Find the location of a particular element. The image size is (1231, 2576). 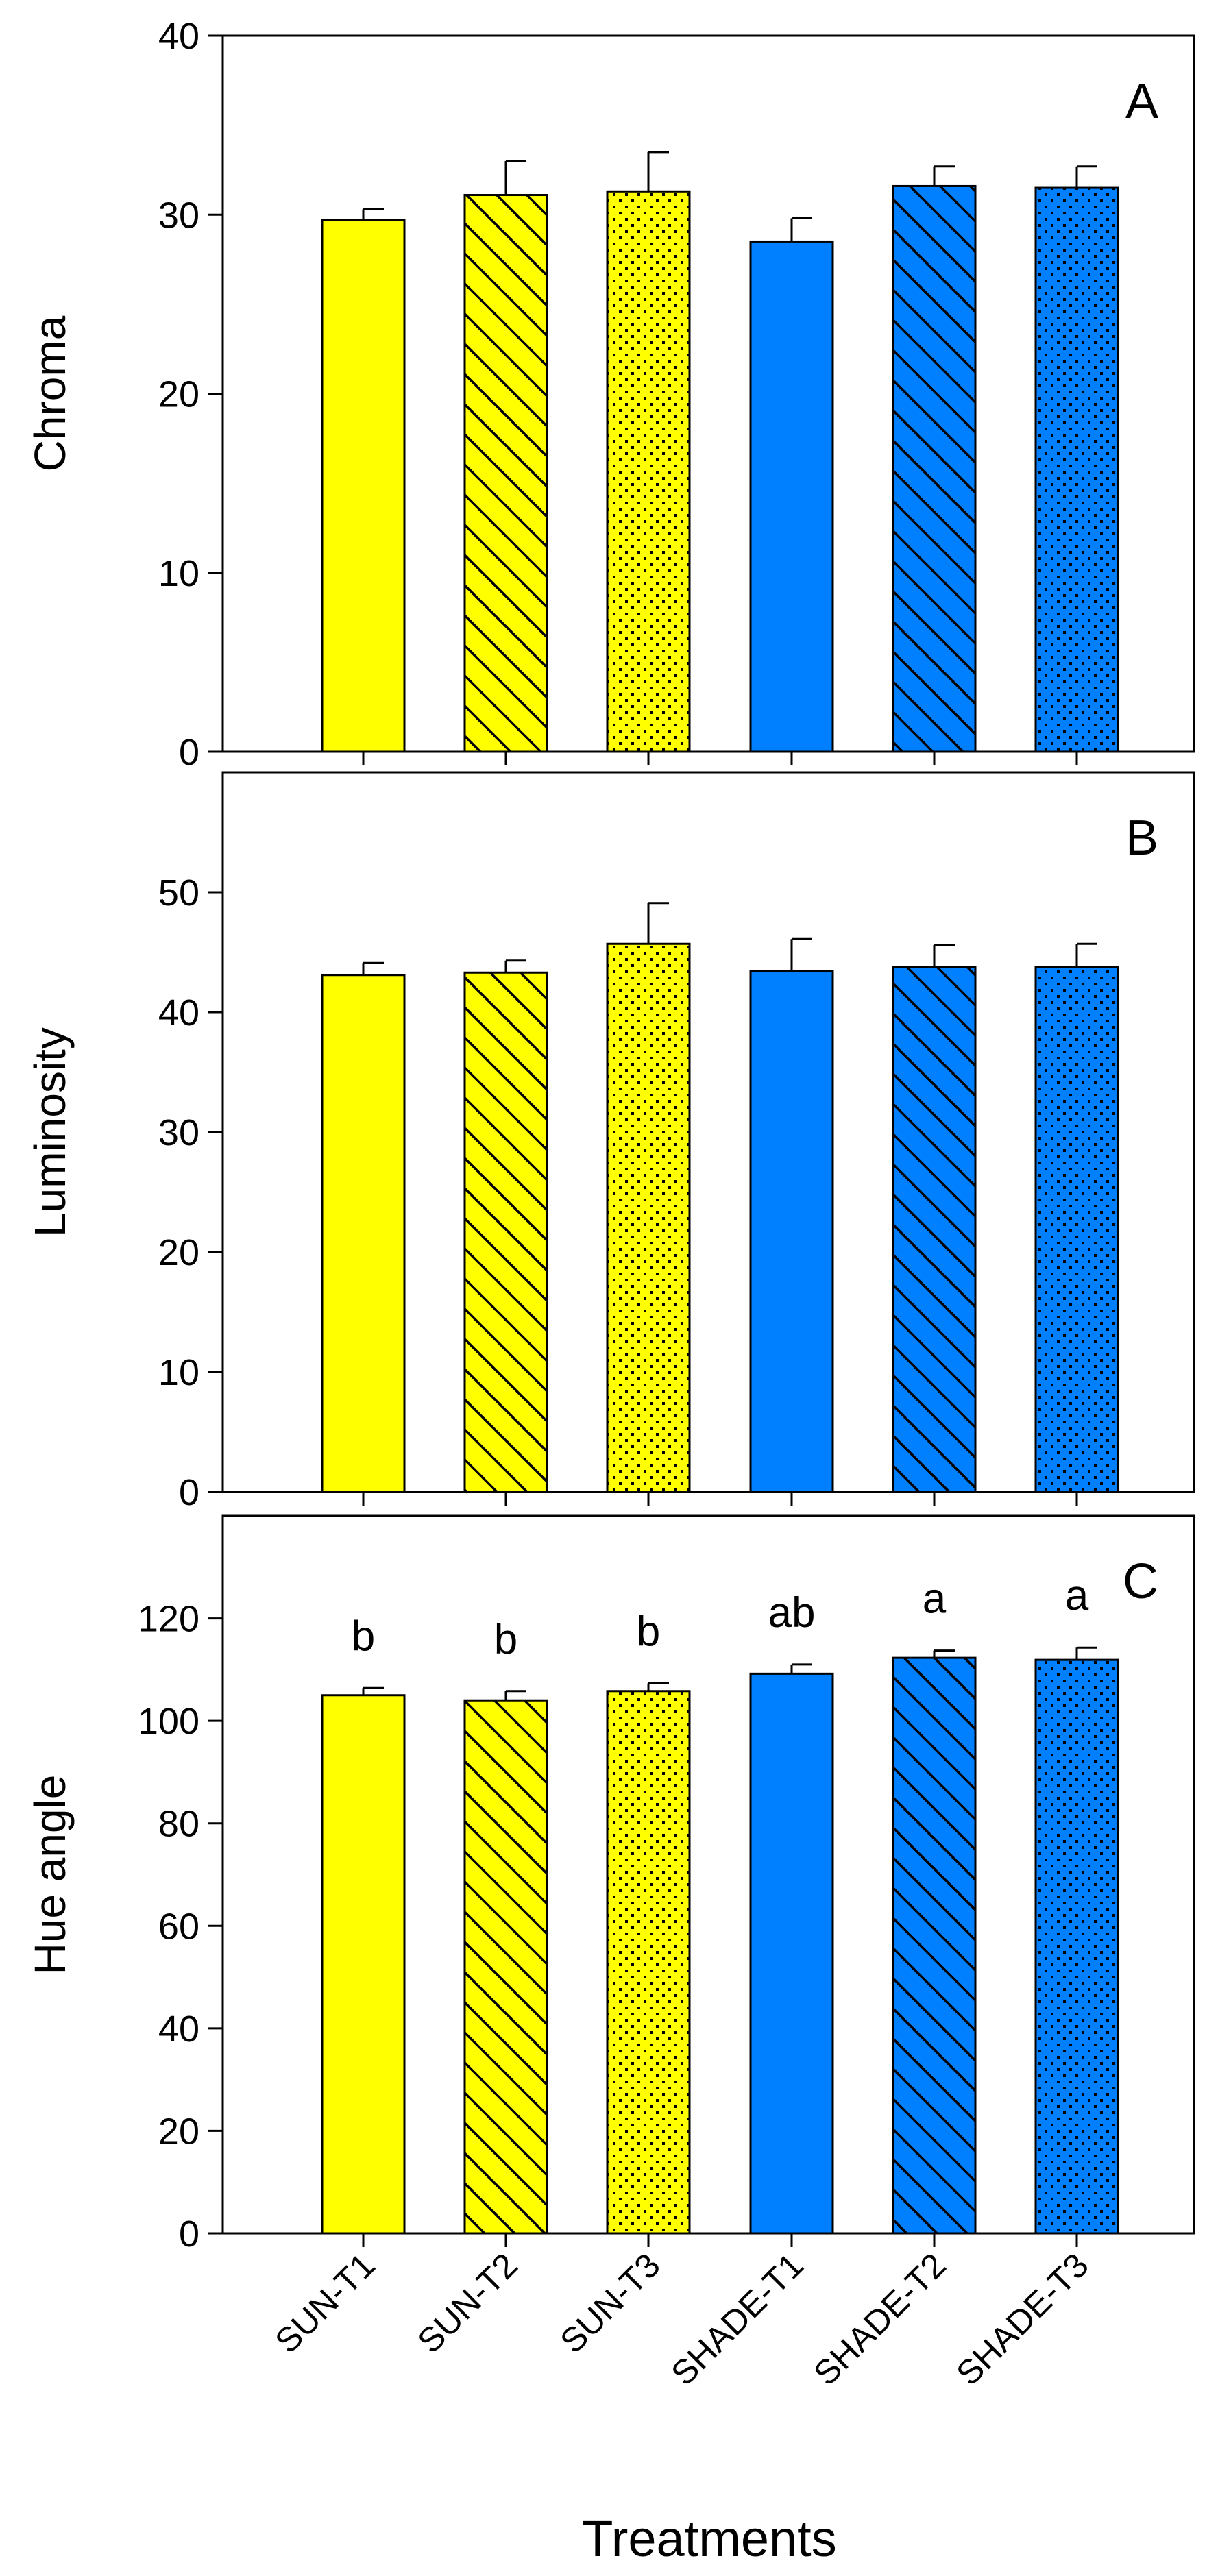

significance-letter: ab is located at coordinates (792, 1613).